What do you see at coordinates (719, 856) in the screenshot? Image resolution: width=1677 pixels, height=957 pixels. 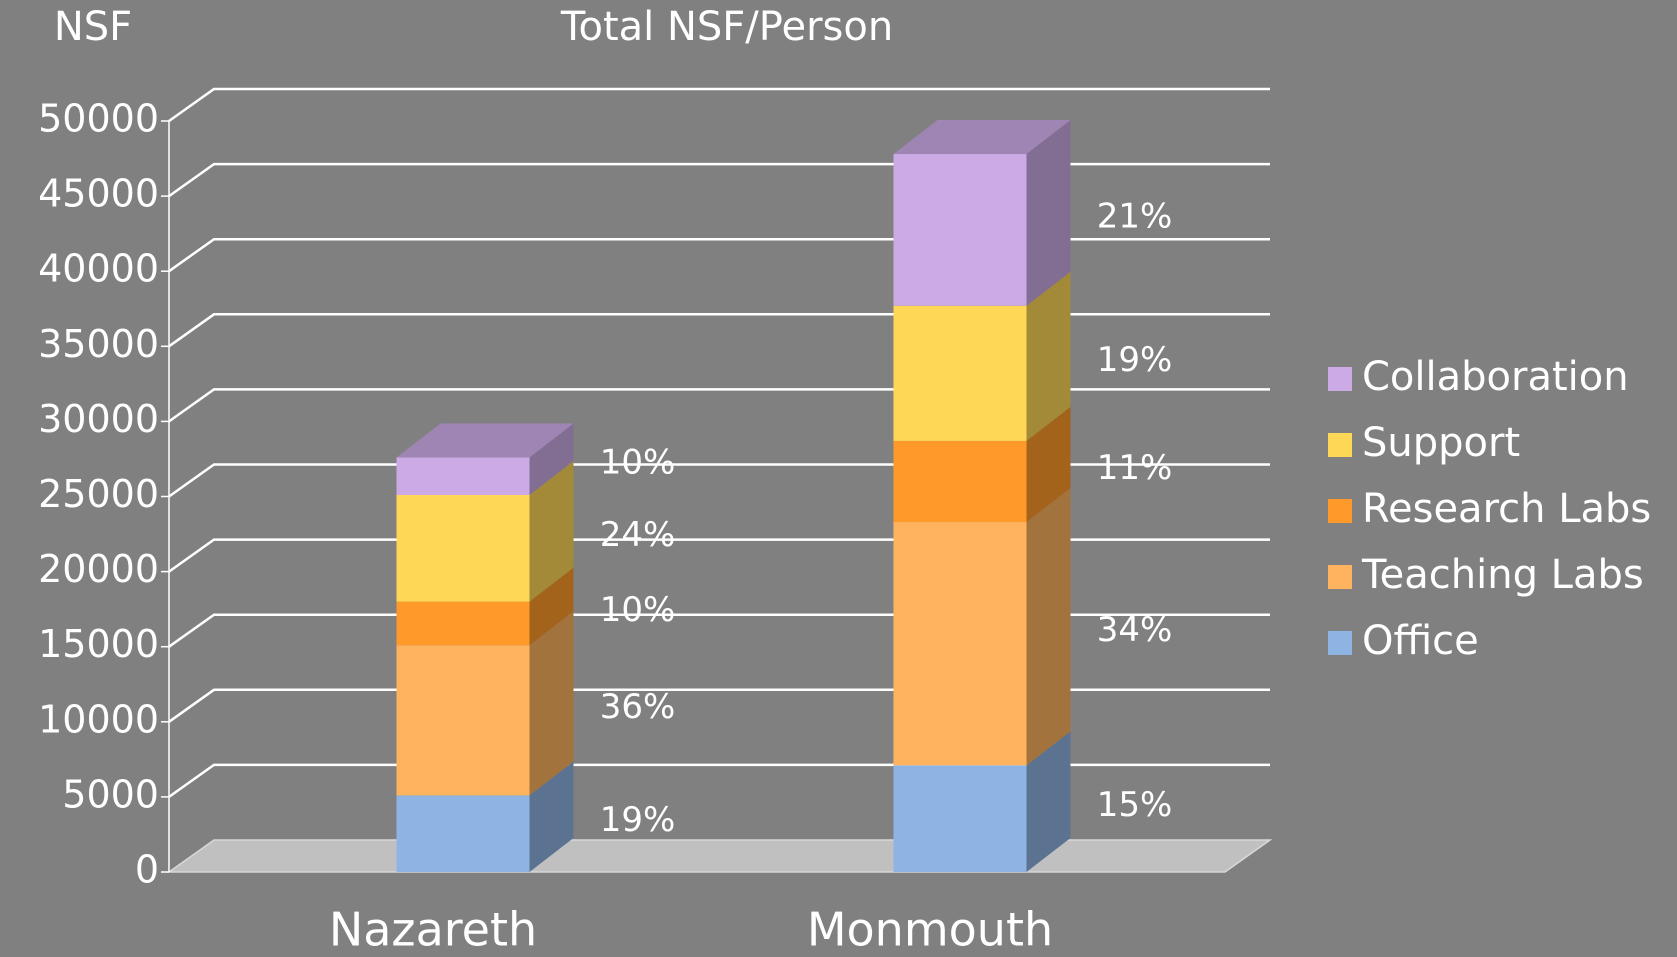 I see `floor` at bounding box center [719, 856].